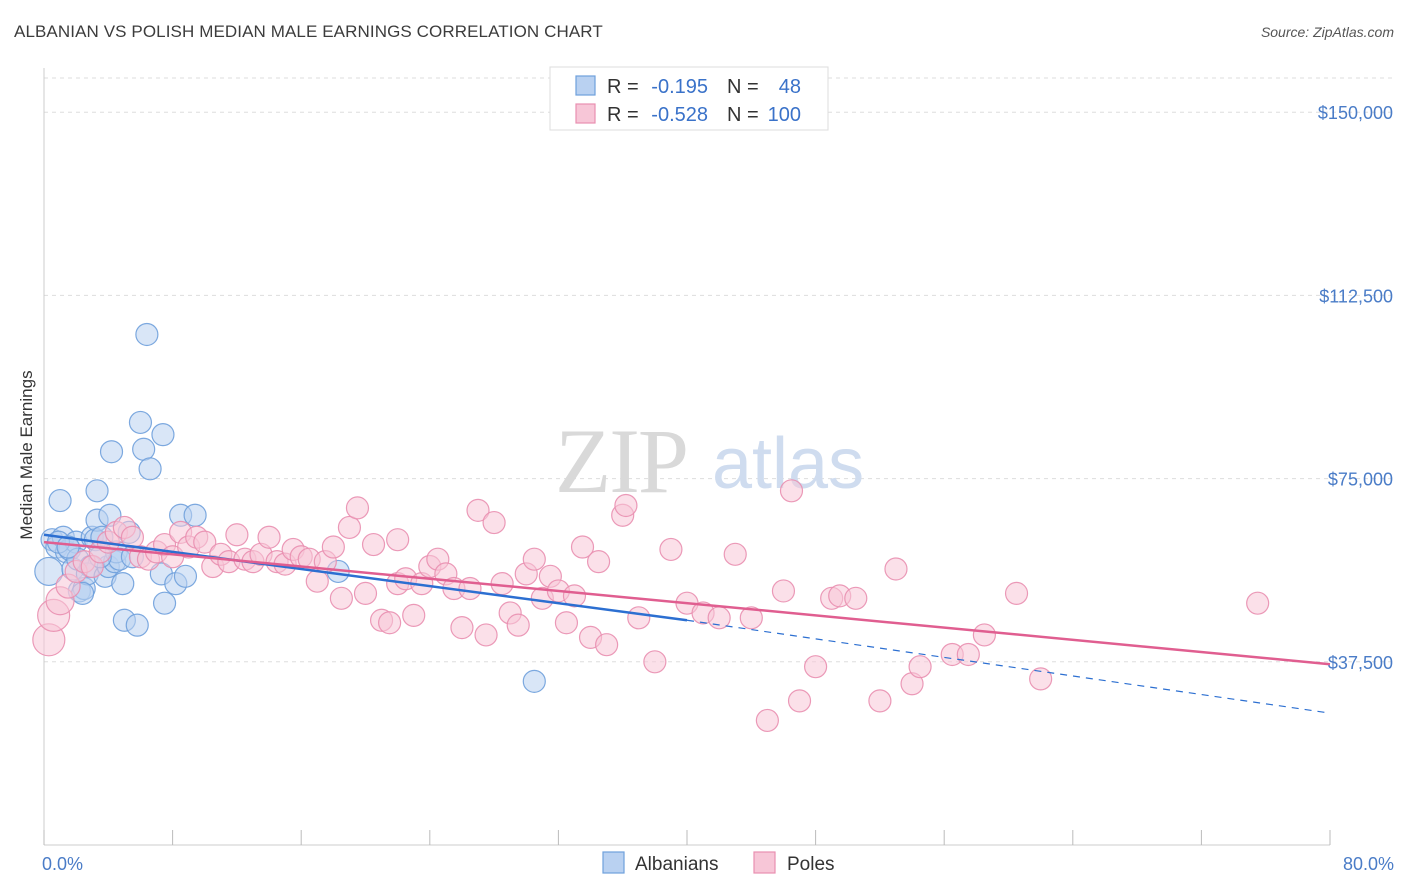  Describe the element at coordinates (1360, 480) in the screenshot. I see `y-tick-label: $75,000` at that location.